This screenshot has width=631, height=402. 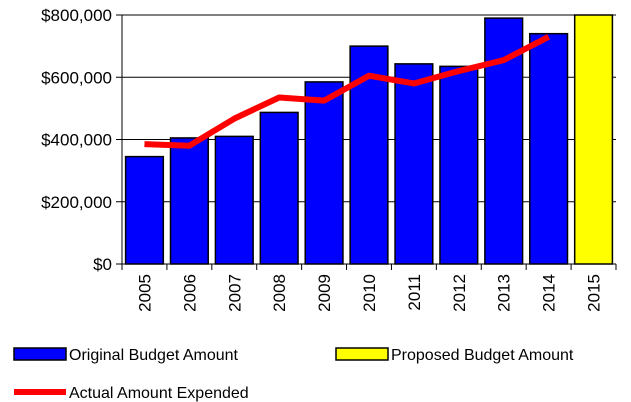 What do you see at coordinates (324, 173) in the screenshot?
I see `bar-2009` at bounding box center [324, 173].